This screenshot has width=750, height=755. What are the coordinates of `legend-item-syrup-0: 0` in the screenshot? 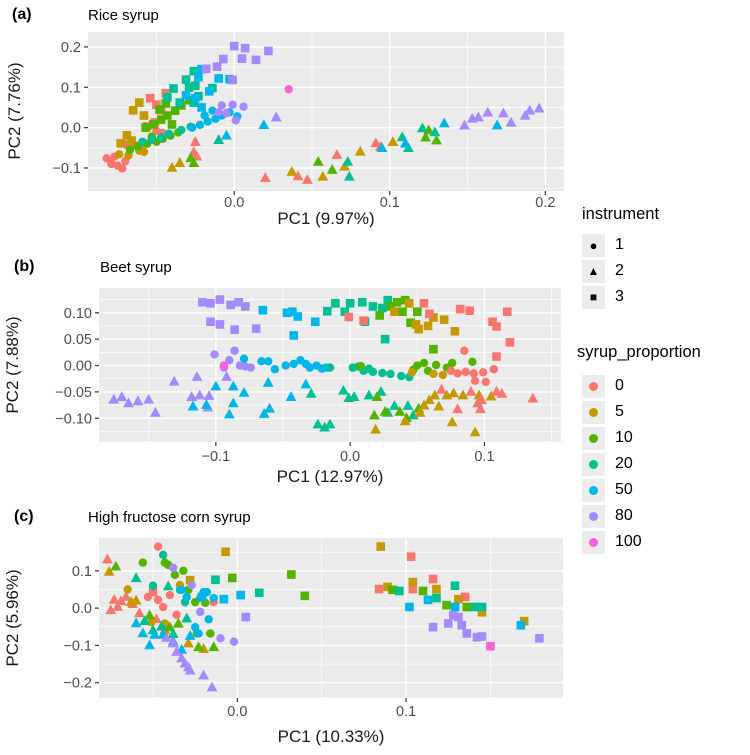 It's located at (612, 386).